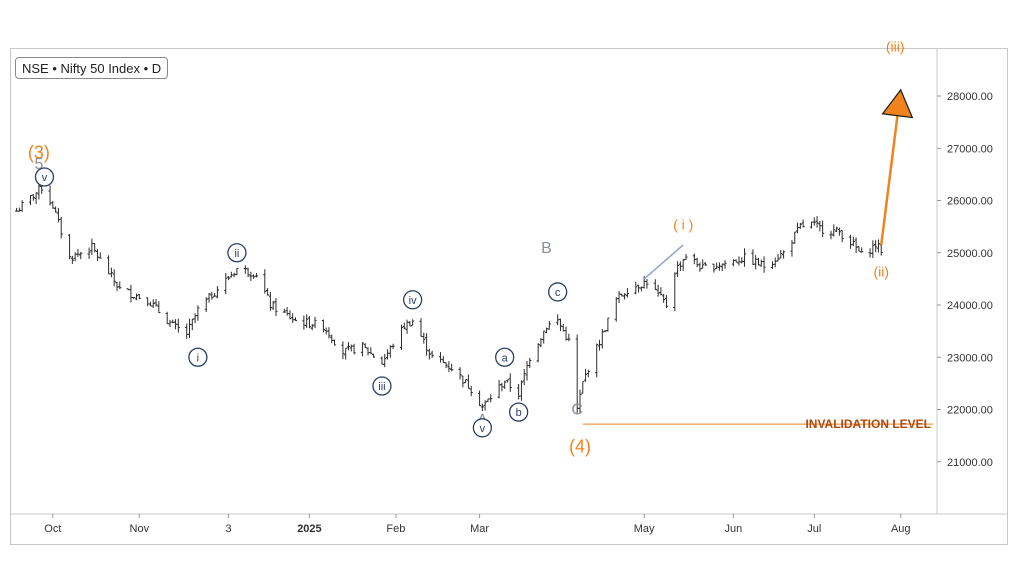  Describe the element at coordinates (970, 254) in the screenshot. I see `y-tick-label: 25000.00` at that location.